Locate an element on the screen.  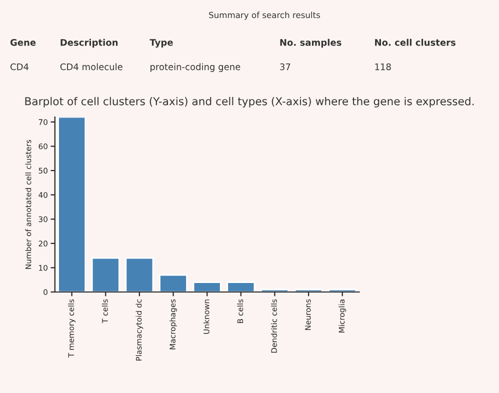
text: protein-coding gene is located at coordinates (195, 67).